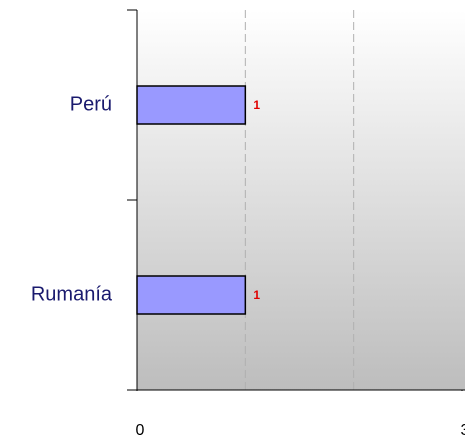  I want to click on y-tick-label: Perú, so click(91, 104).